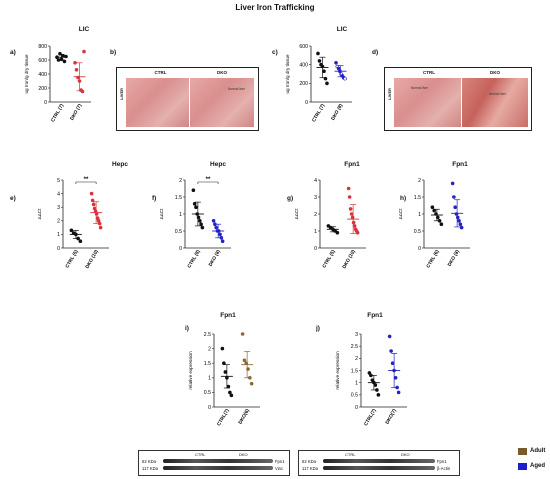  I want to click on x-tick-label: DKO(6), so click(244, 417).